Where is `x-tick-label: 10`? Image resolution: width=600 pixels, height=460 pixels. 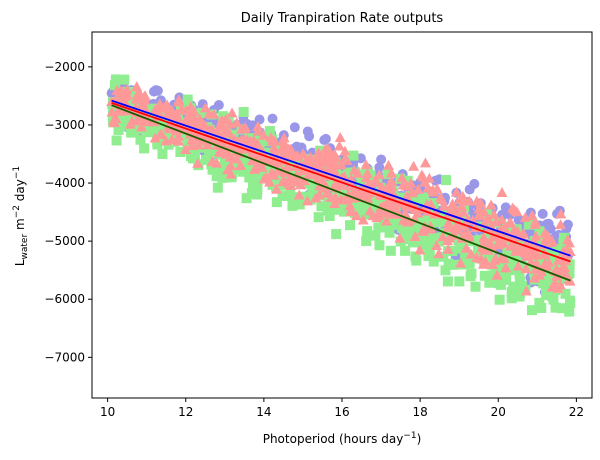 x-tick-label: 10 is located at coordinates (107, 412).